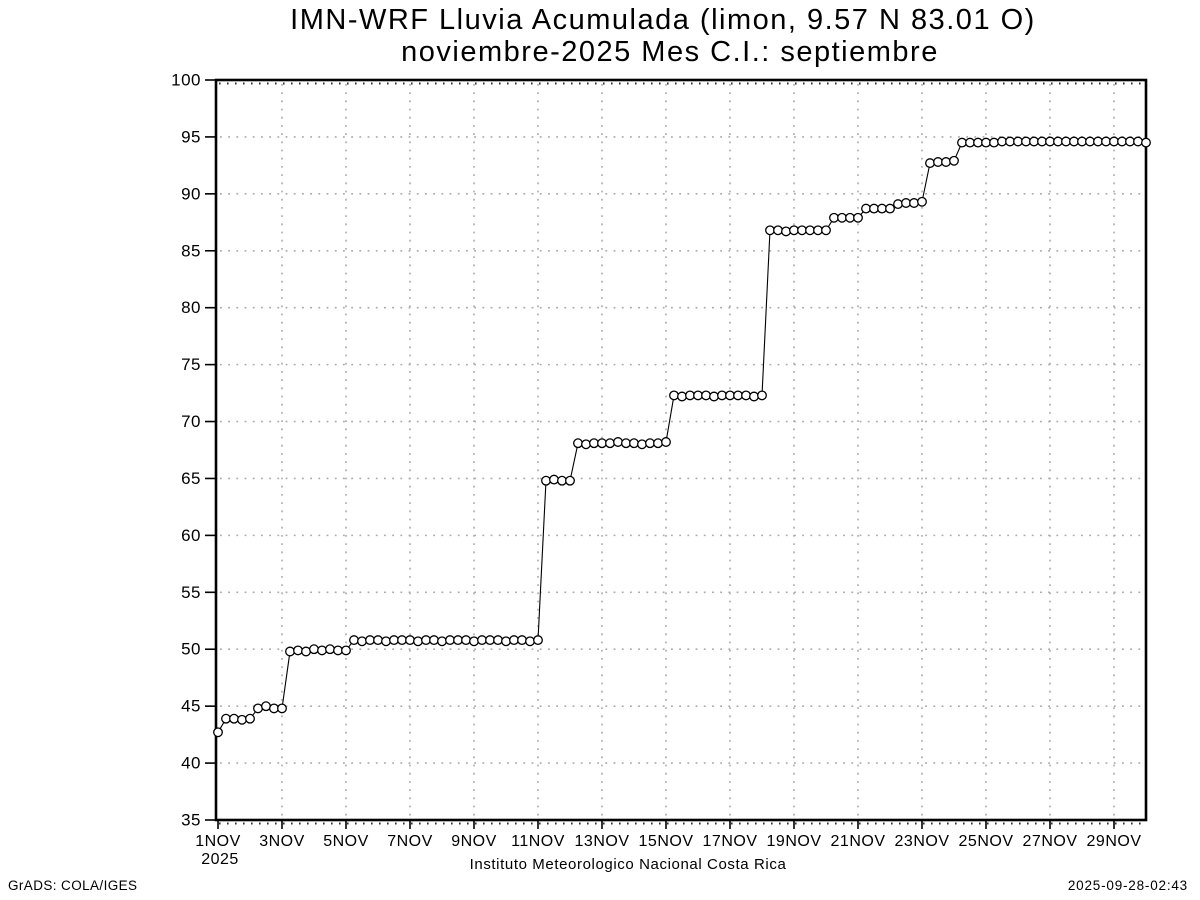 This screenshot has height=900, width=1200. I want to click on svg-text: 40, so click(191, 763).